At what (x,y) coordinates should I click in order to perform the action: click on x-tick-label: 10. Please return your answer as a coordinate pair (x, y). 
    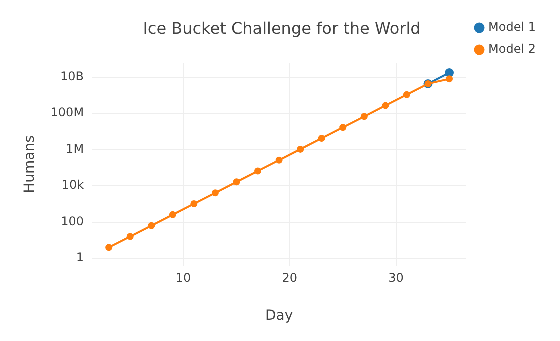
    Looking at the image, I should click on (184, 278).